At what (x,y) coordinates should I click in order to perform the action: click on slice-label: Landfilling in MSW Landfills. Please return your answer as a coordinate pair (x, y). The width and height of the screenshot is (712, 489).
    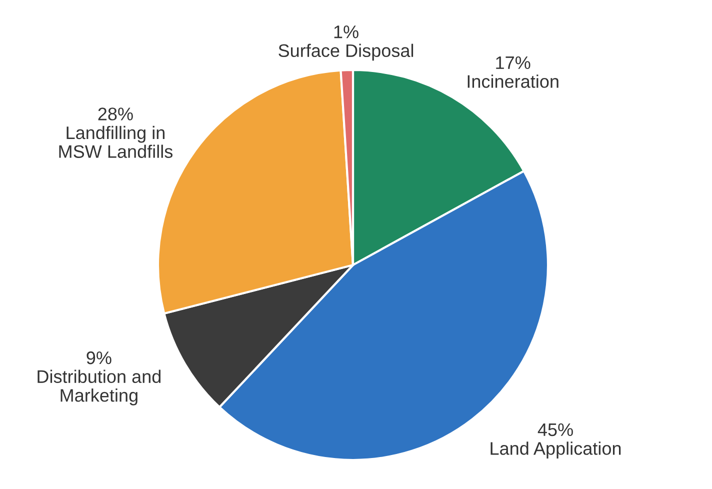
    Looking at the image, I should click on (116, 142).